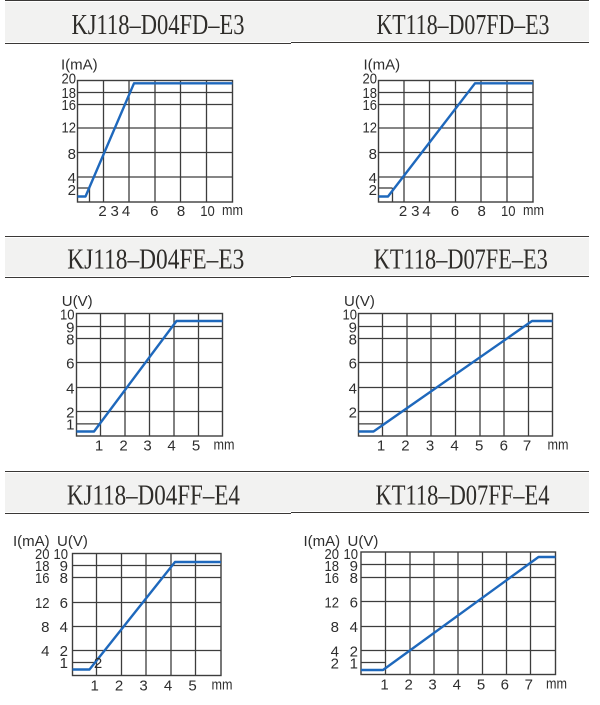 Image resolution: width=600 pixels, height=705 pixels. I want to click on svg-text: KT118–D07FE–E3, so click(461, 259).